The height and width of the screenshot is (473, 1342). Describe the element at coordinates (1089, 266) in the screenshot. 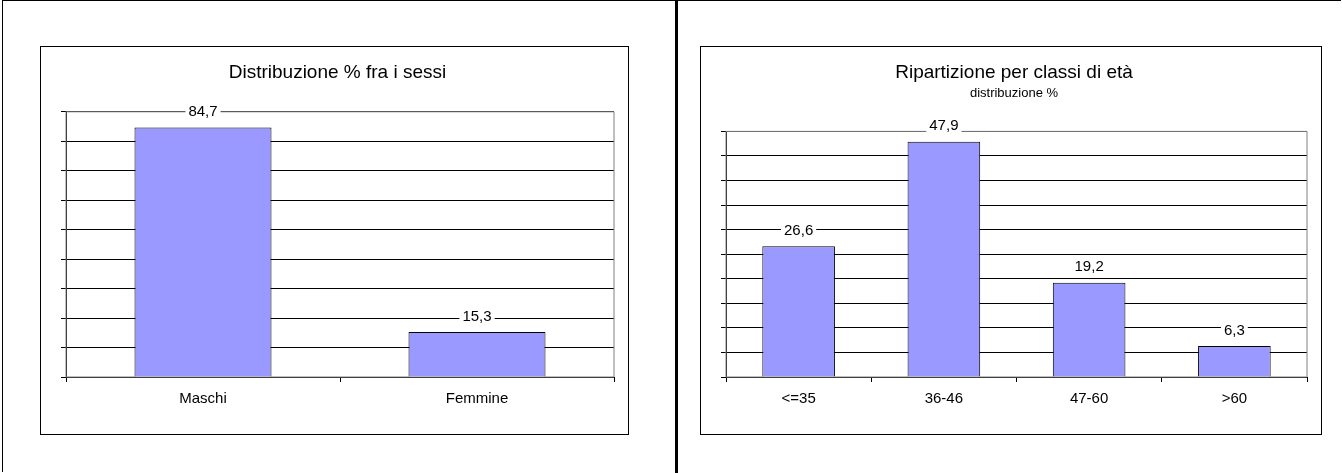

I see `data-label: 19,2` at that location.